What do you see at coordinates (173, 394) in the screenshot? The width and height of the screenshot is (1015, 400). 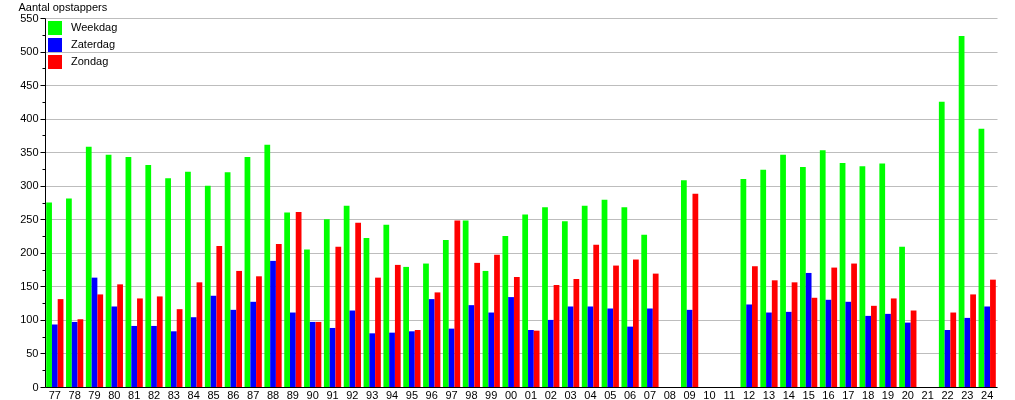 I see `x-tick-label: 83` at bounding box center [173, 394].